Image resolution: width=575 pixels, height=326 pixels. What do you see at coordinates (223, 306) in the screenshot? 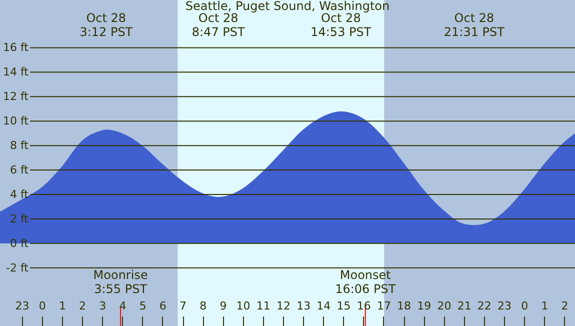
I see `x-tick-label: 9` at bounding box center [223, 306].